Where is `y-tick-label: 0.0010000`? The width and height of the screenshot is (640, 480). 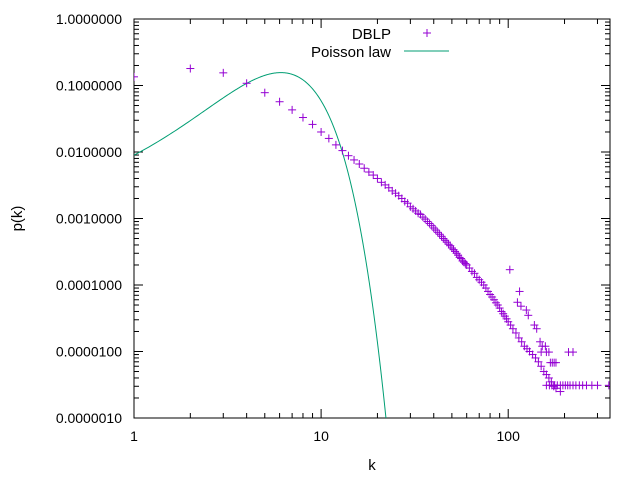
y-tick-label: 0.0010000 is located at coordinates (89, 219).